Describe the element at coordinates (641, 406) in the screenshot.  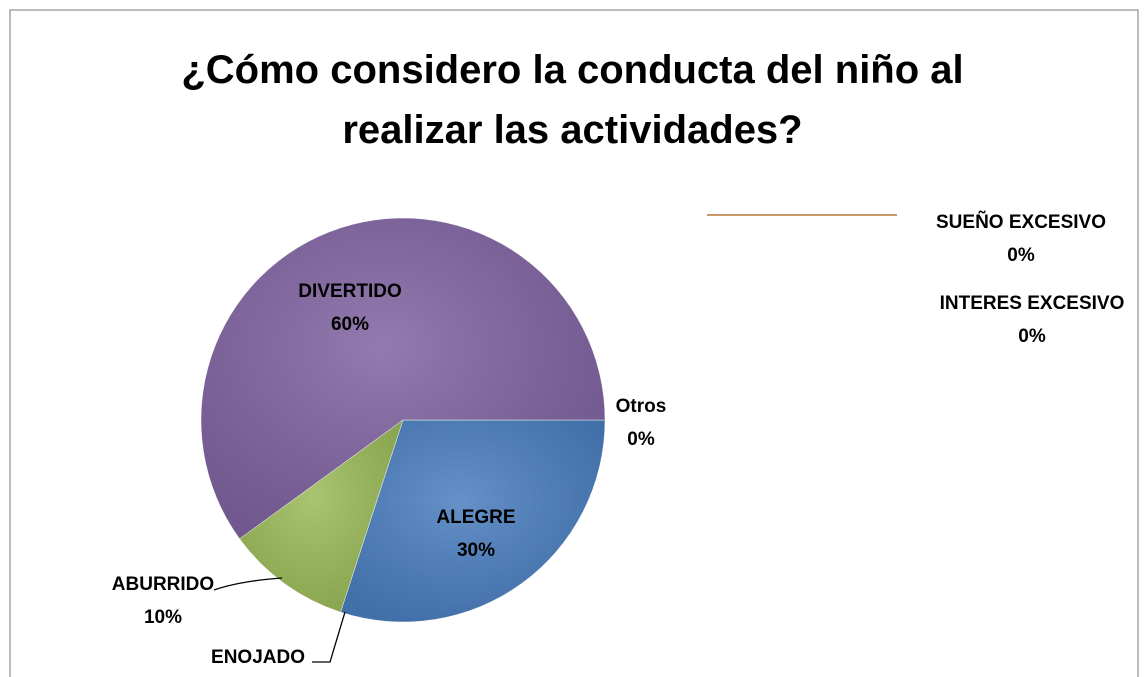
I see `slice-label: Otros` at that location.